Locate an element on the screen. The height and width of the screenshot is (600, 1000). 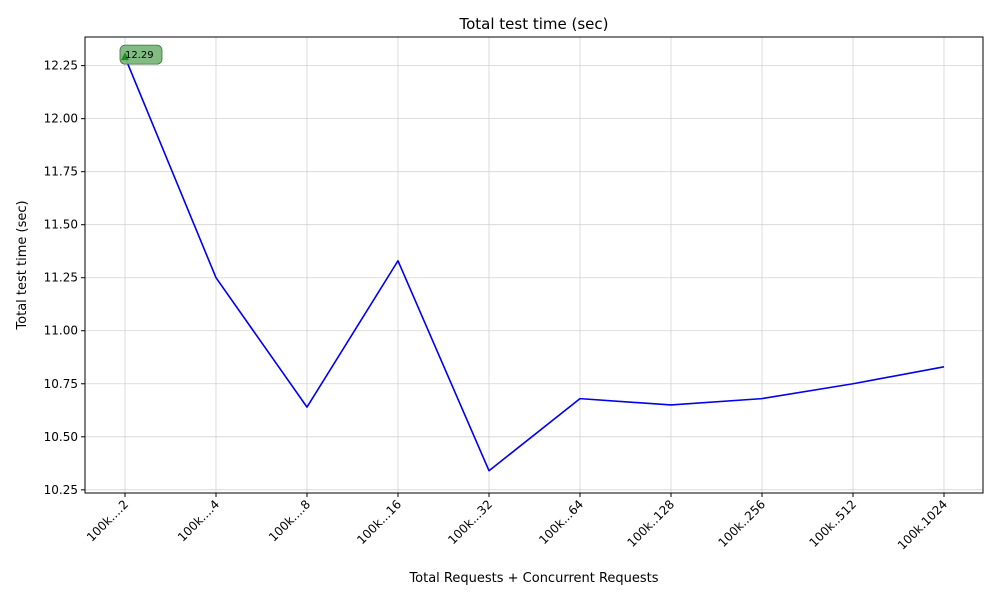
y-tick-label: 11.75 is located at coordinates (61, 172).